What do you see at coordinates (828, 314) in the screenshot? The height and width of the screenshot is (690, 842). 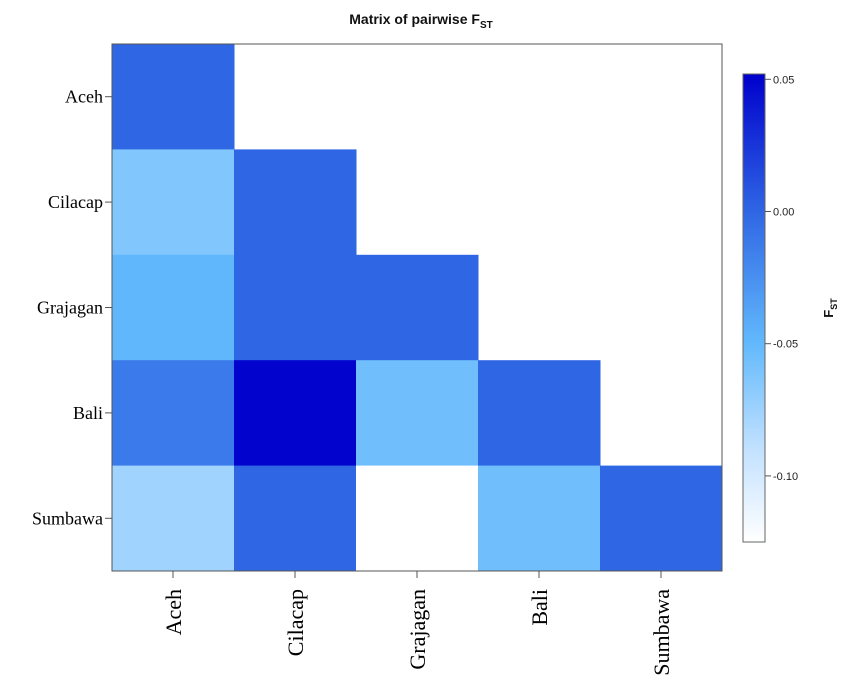 I see `colorbar-label-main: F` at bounding box center [828, 314].